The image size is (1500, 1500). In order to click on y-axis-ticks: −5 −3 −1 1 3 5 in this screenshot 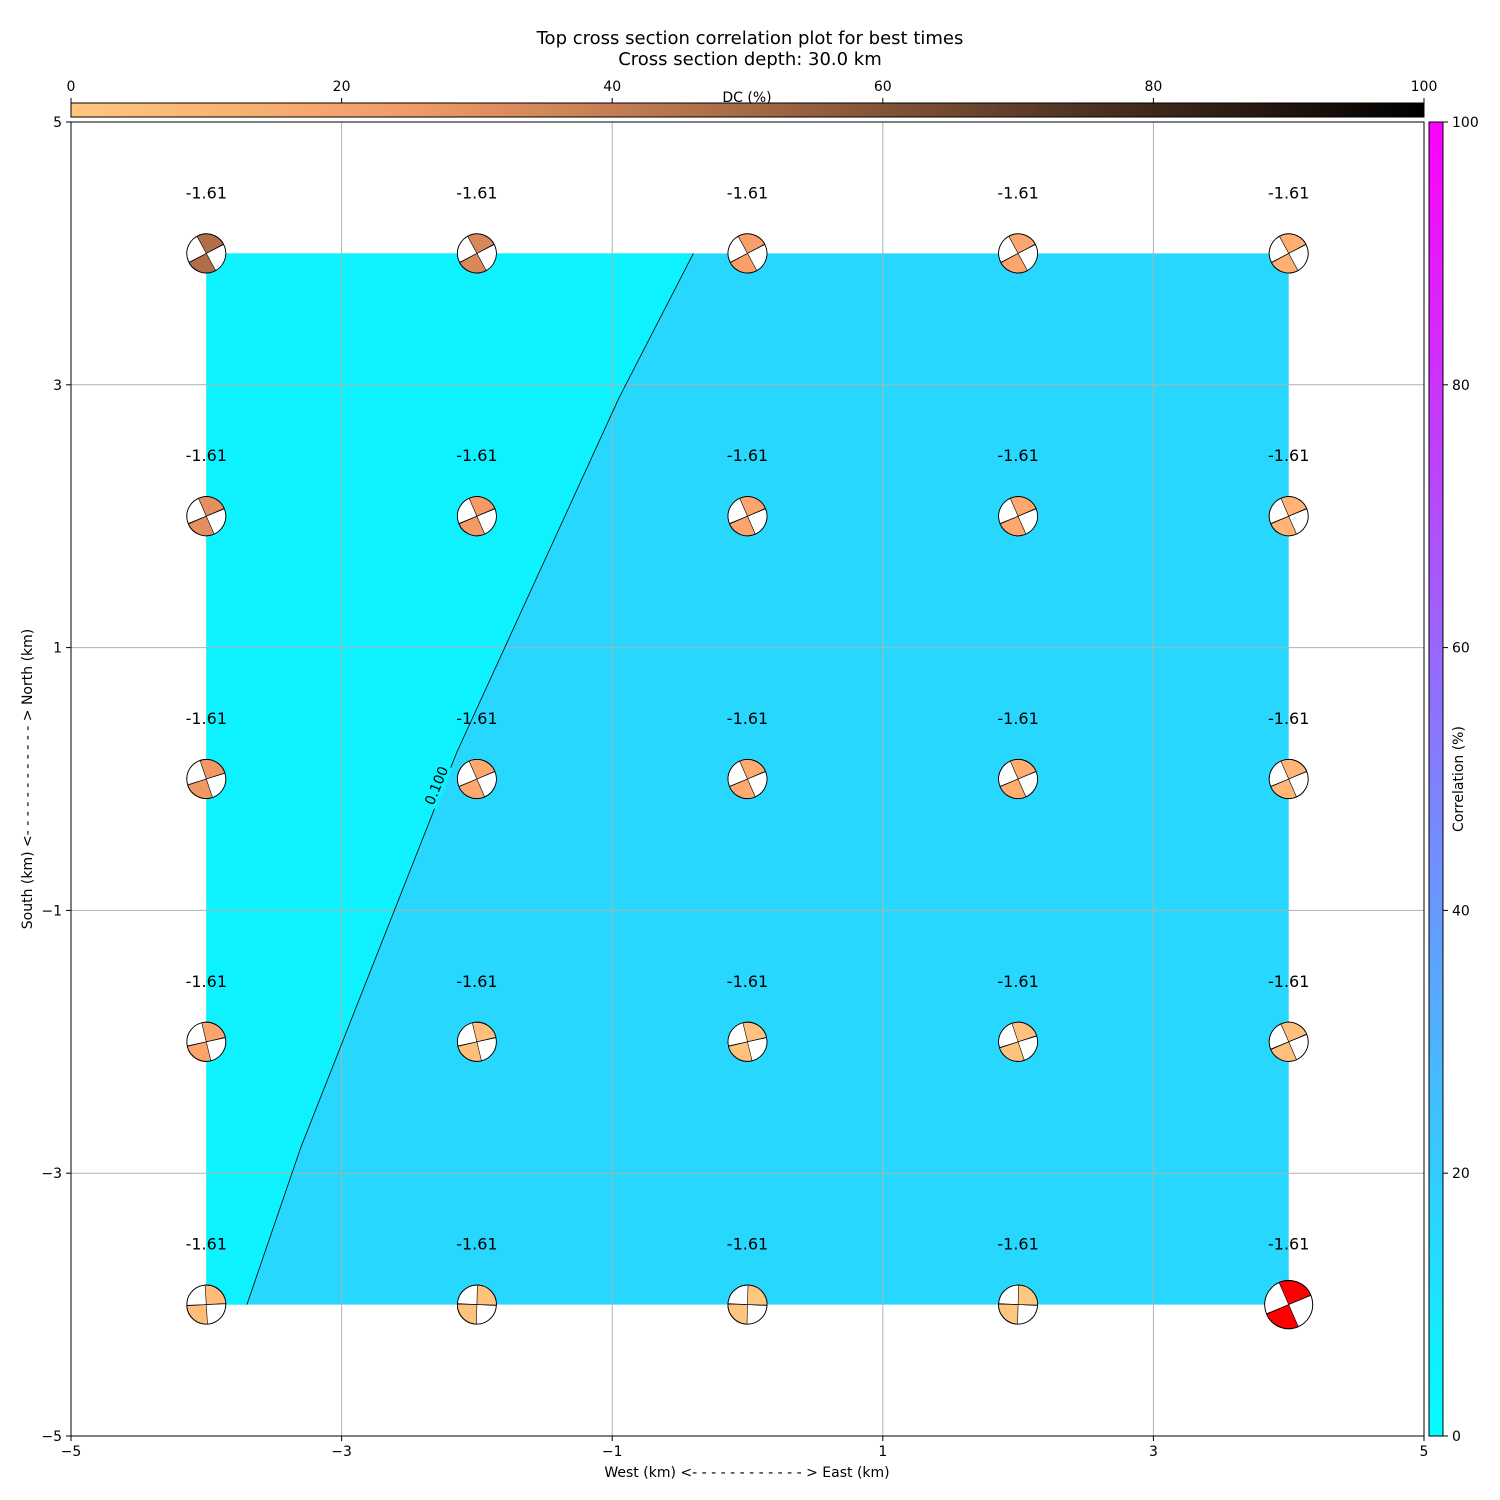, I will do `click(56, 780)`.